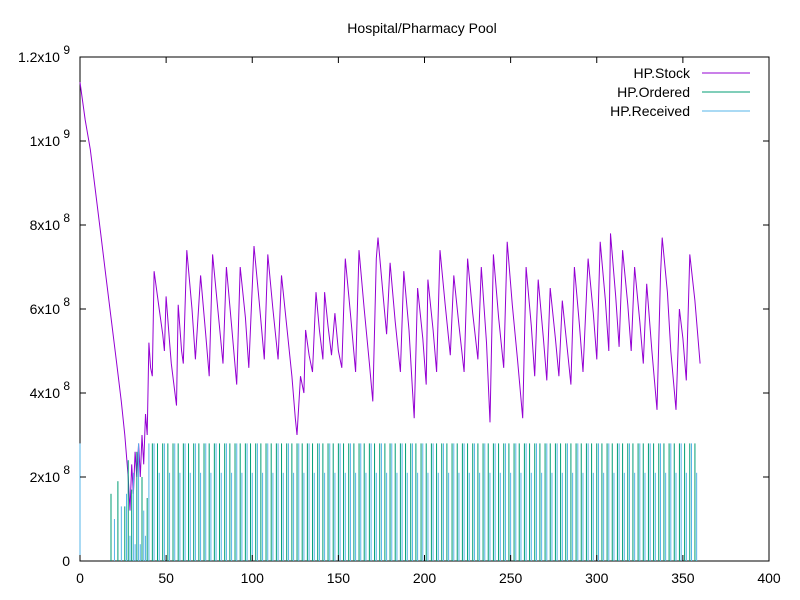 The image size is (800, 600). Describe the element at coordinates (653, 92) in the screenshot. I see `legend-label-hp-ordered: HP.Ordered` at that location.